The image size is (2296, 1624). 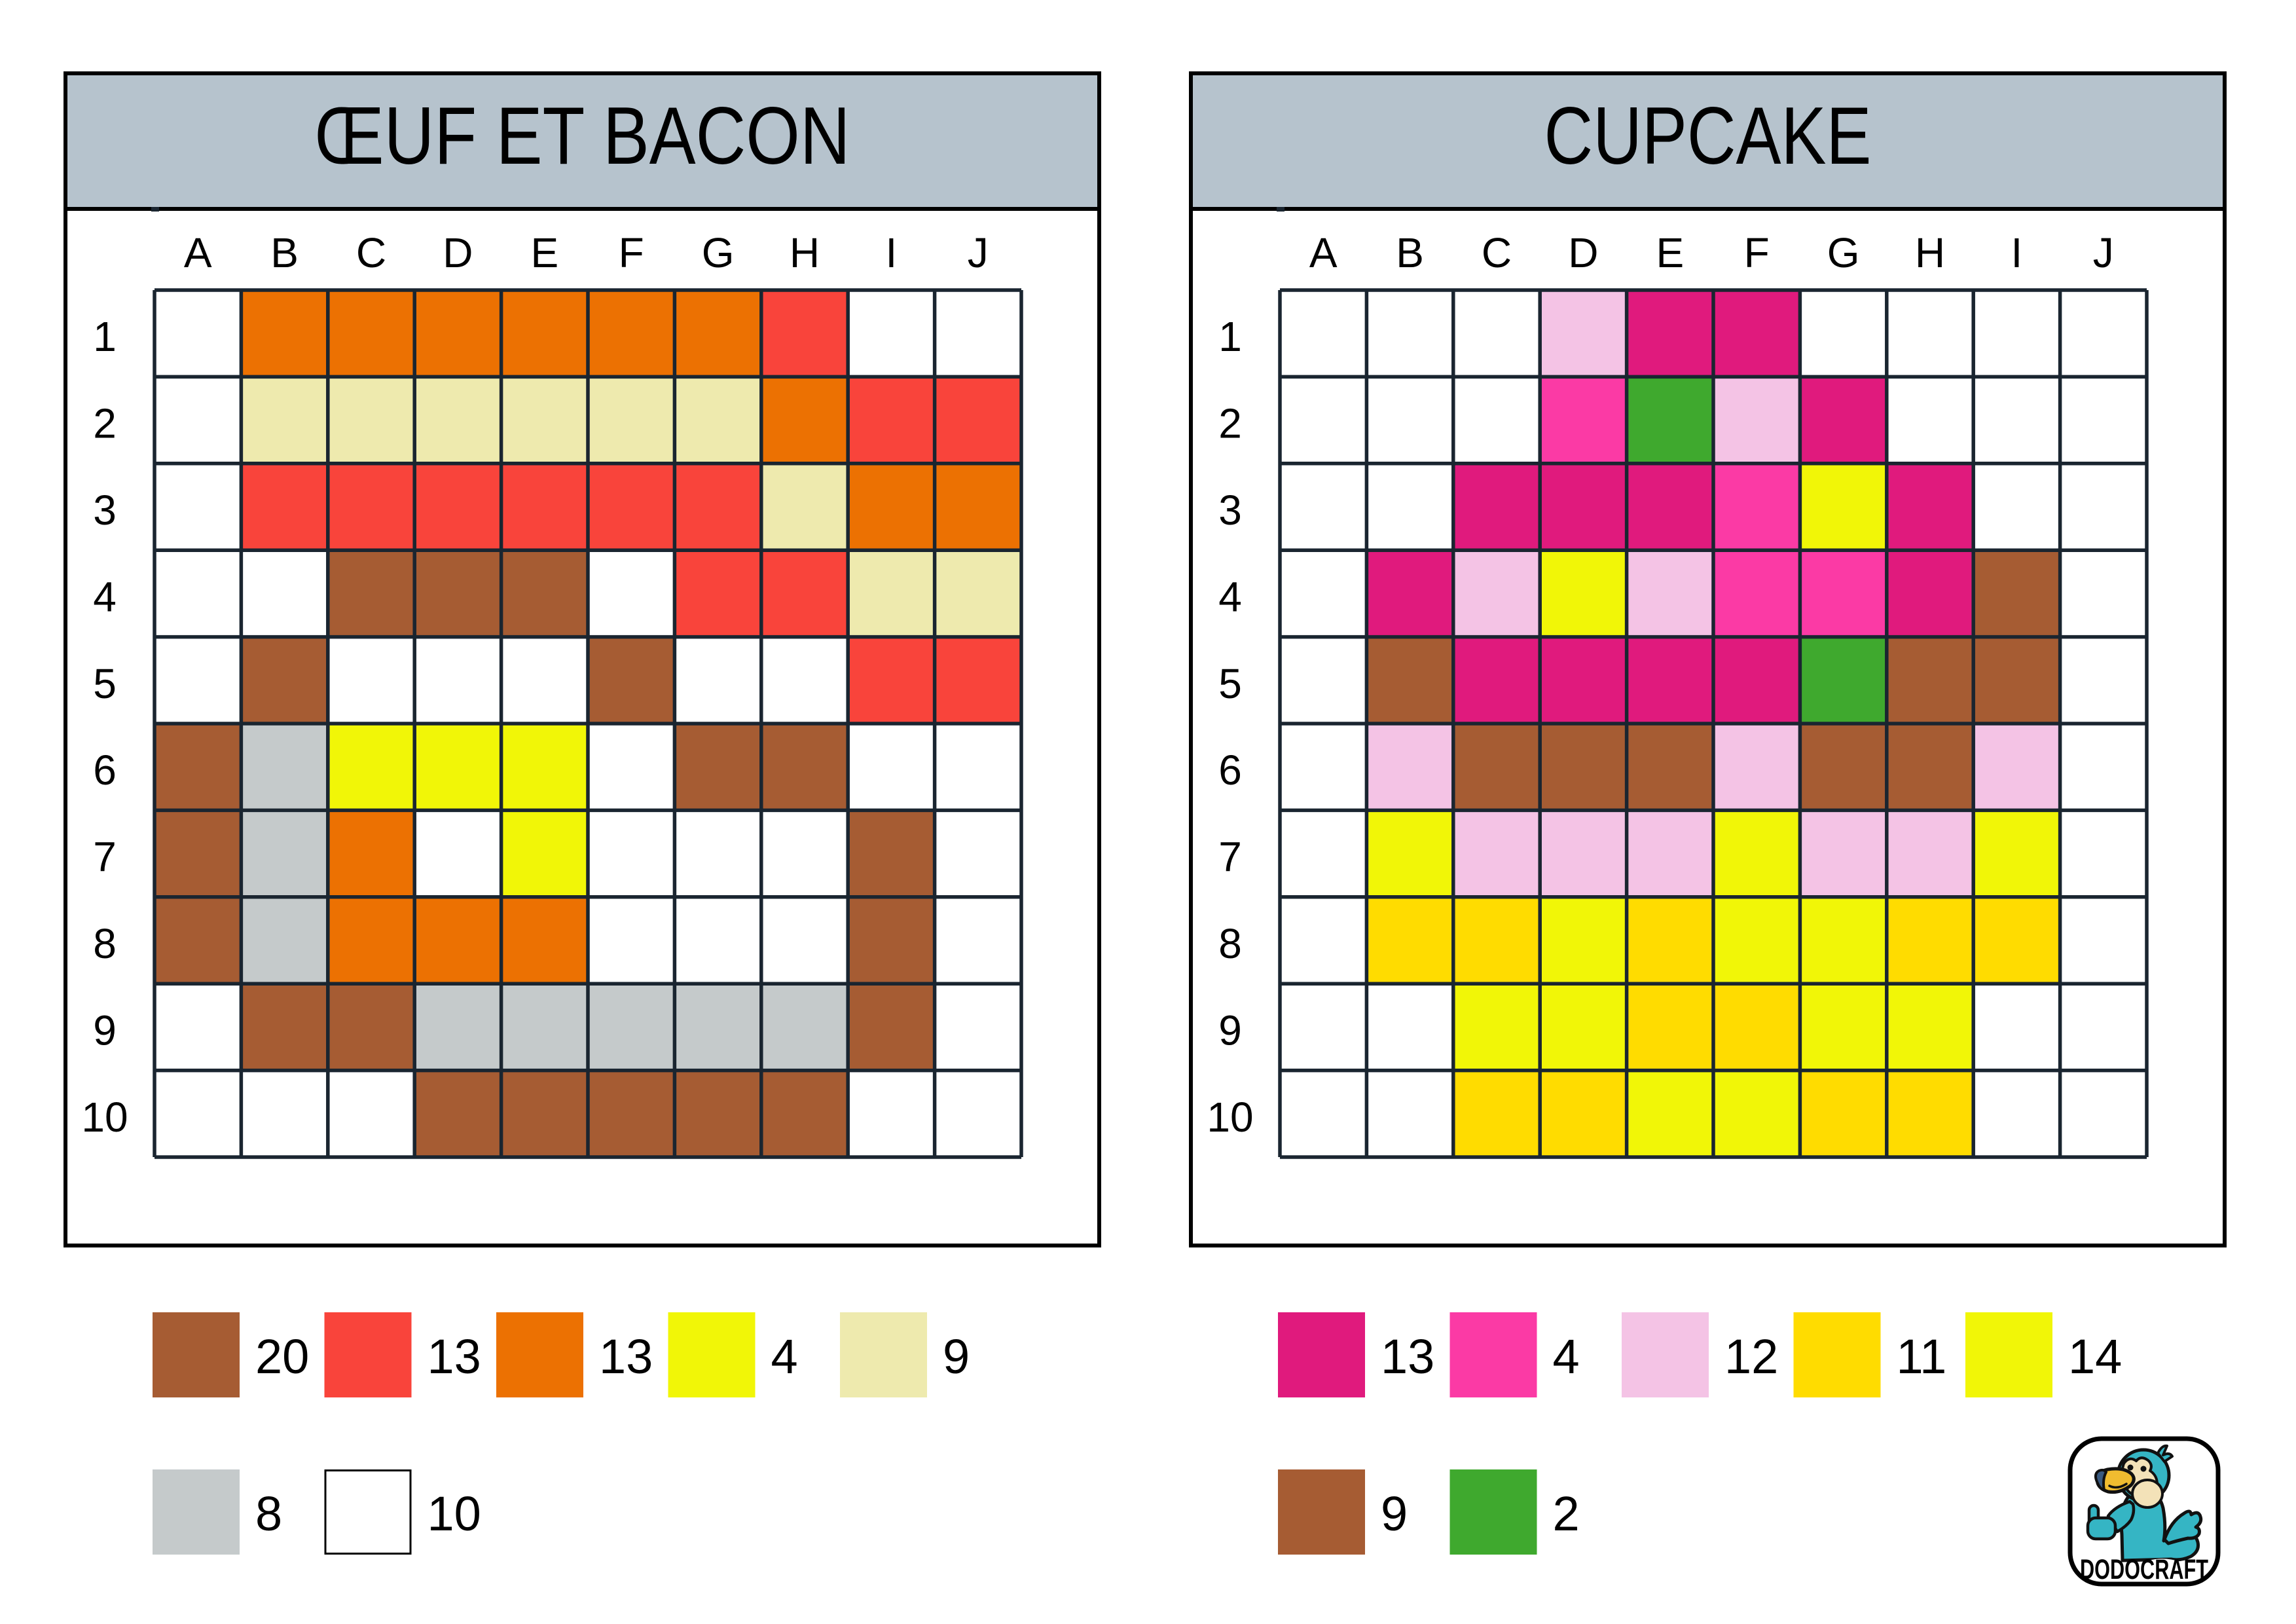 What do you see at coordinates (1751, 1356) in the screenshot?
I see `svg-text: 12` at bounding box center [1751, 1356].